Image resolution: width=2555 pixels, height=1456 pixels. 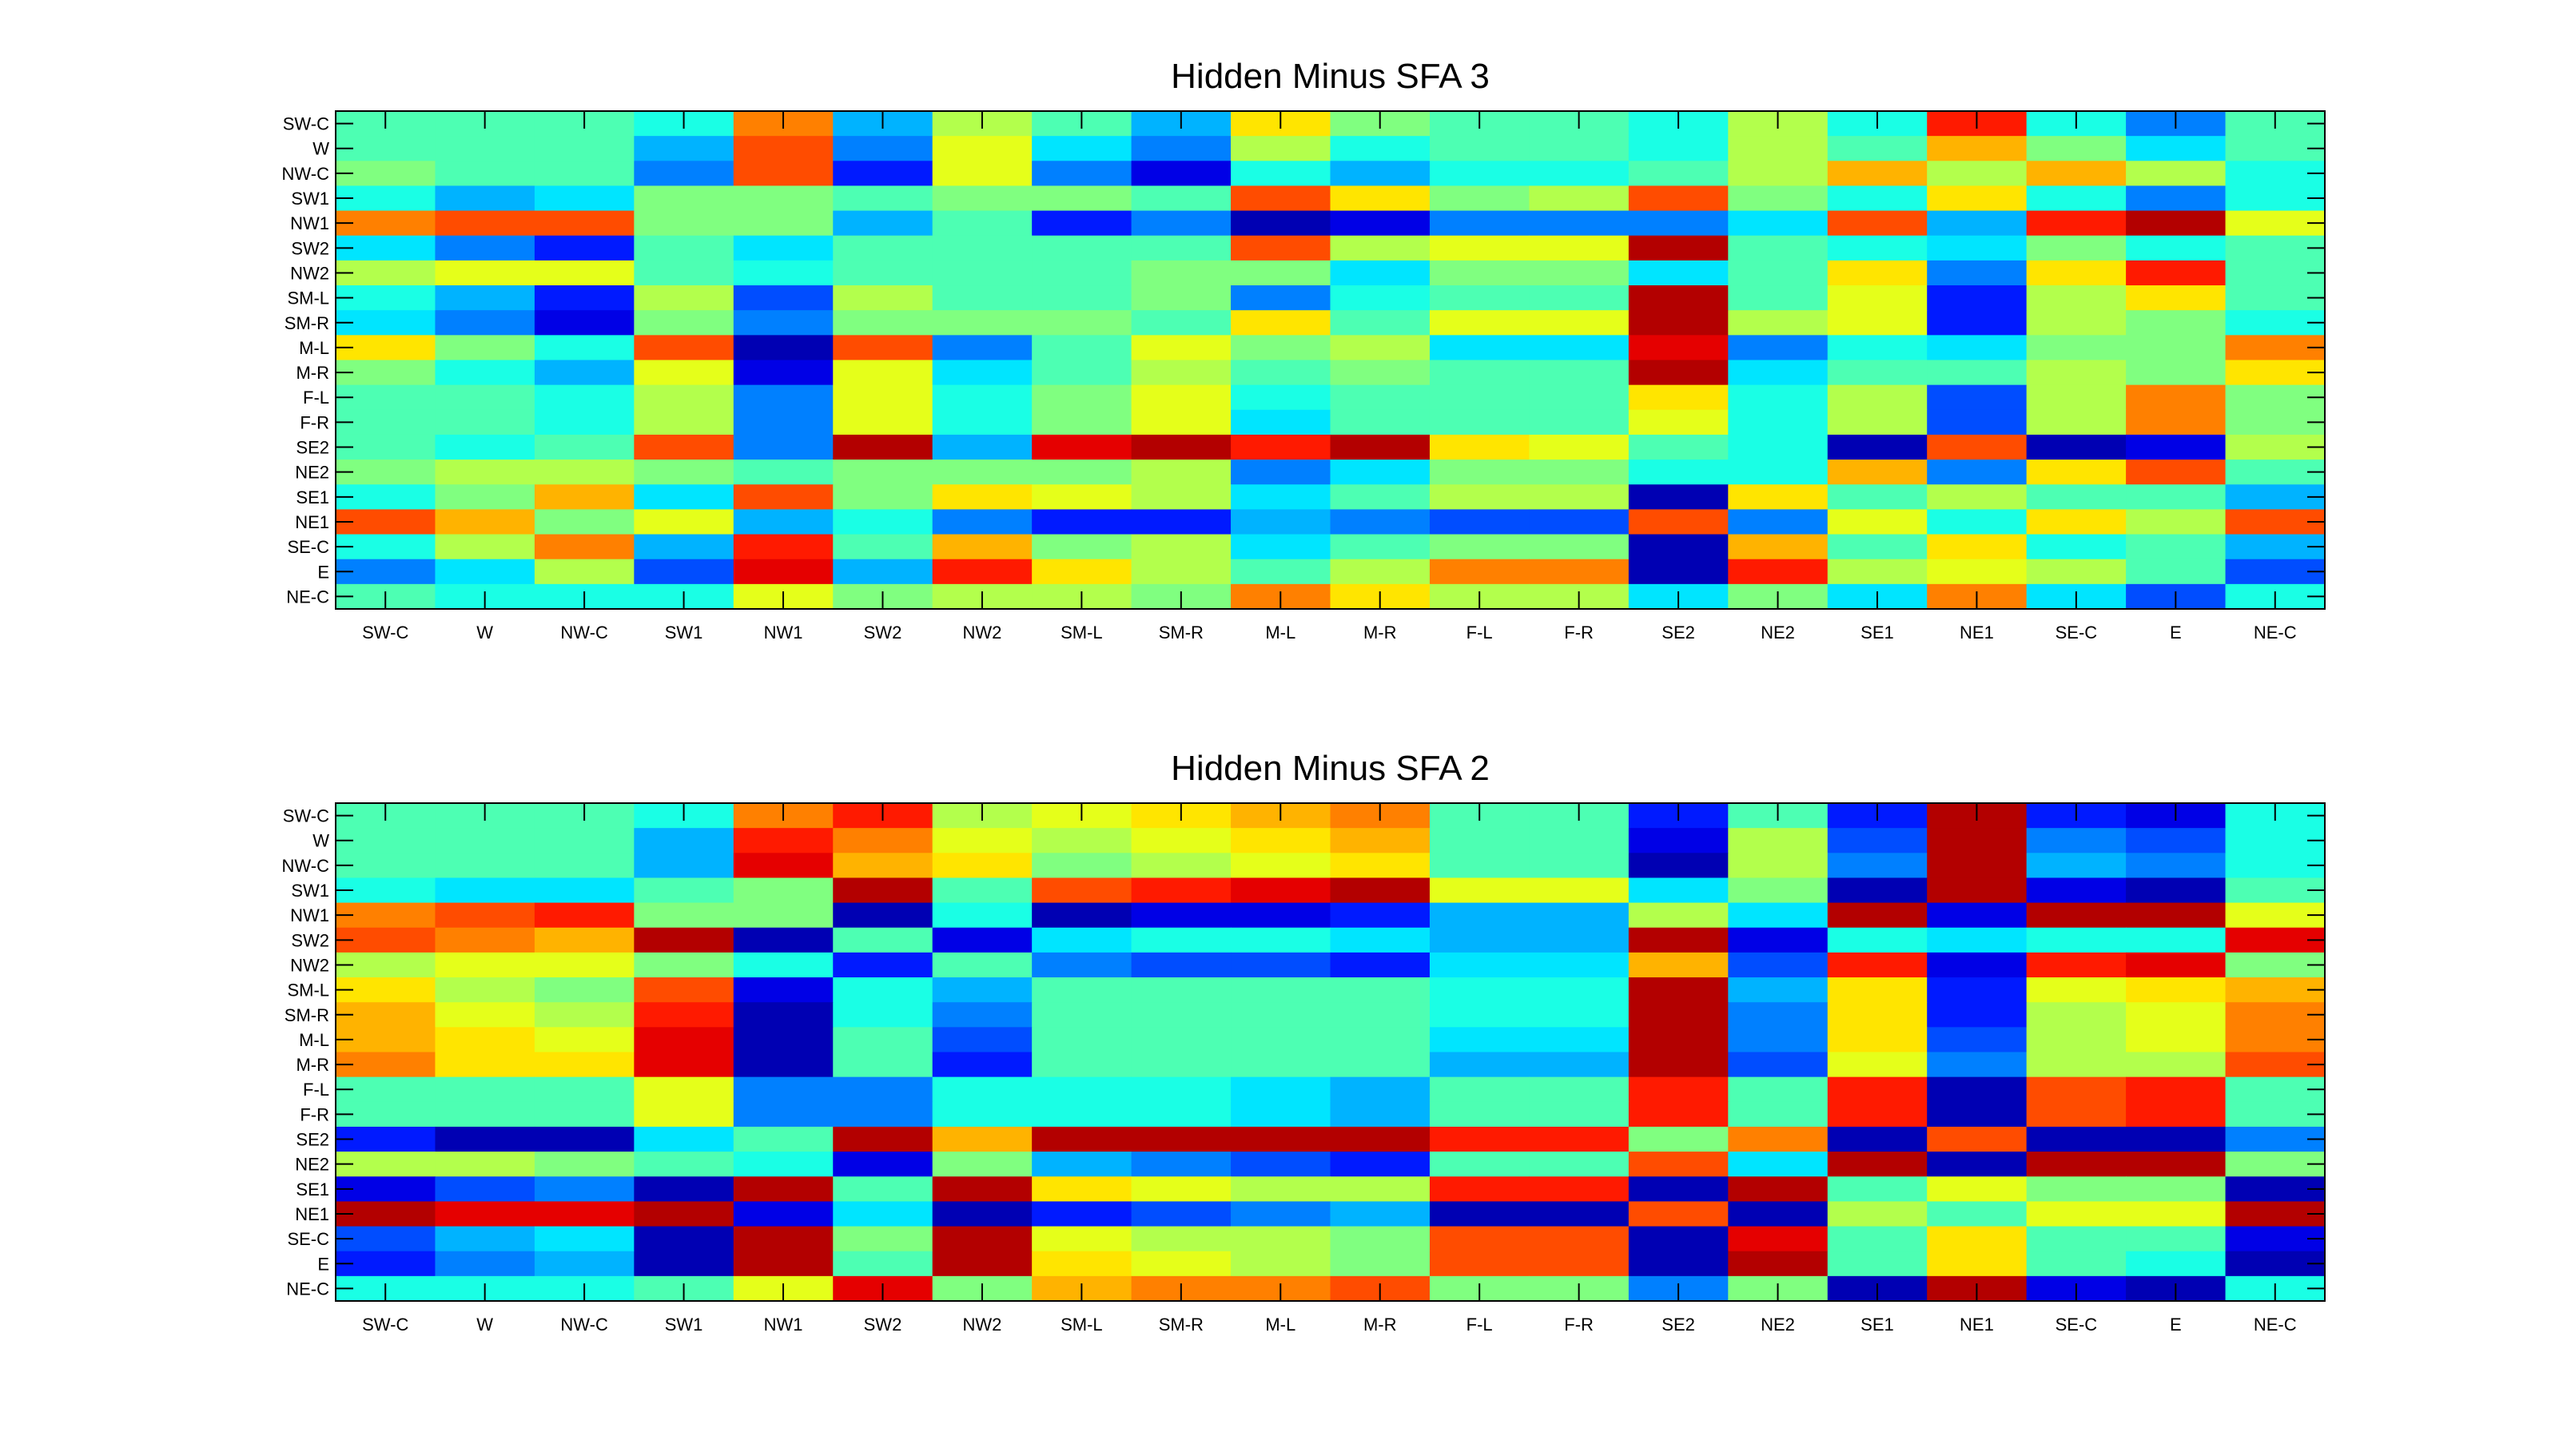 What do you see at coordinates (308, 991) in the screenshot?
I see `y-tick-label: SM-L` at bounding box center [308, 991].